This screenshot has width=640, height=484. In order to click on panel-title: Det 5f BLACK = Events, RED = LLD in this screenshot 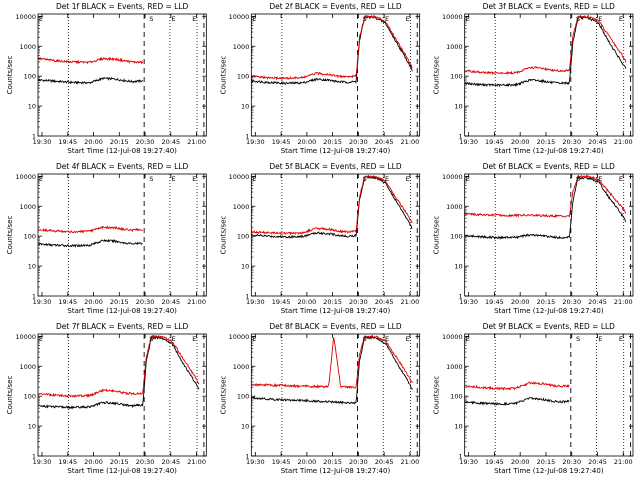, I will do `click(335, 166)`.